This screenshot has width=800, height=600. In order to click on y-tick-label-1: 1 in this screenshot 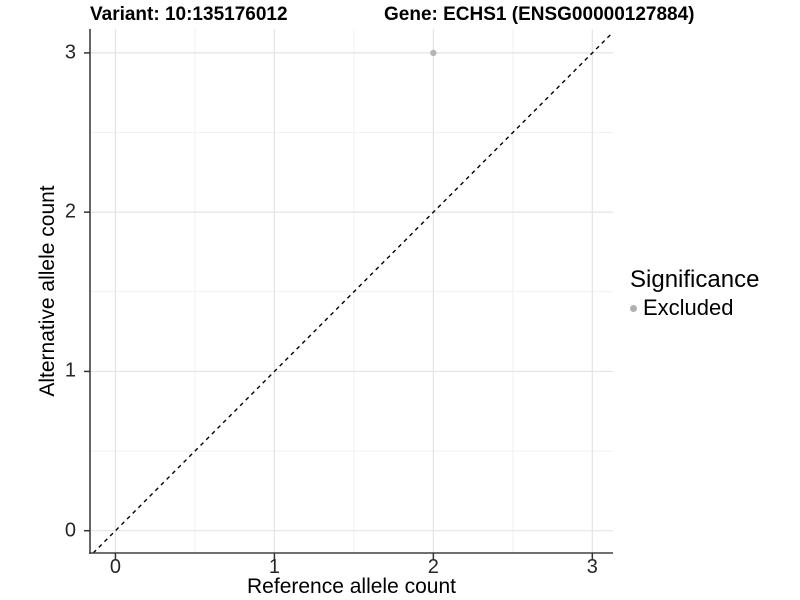, I will do `click(70, 370)`.